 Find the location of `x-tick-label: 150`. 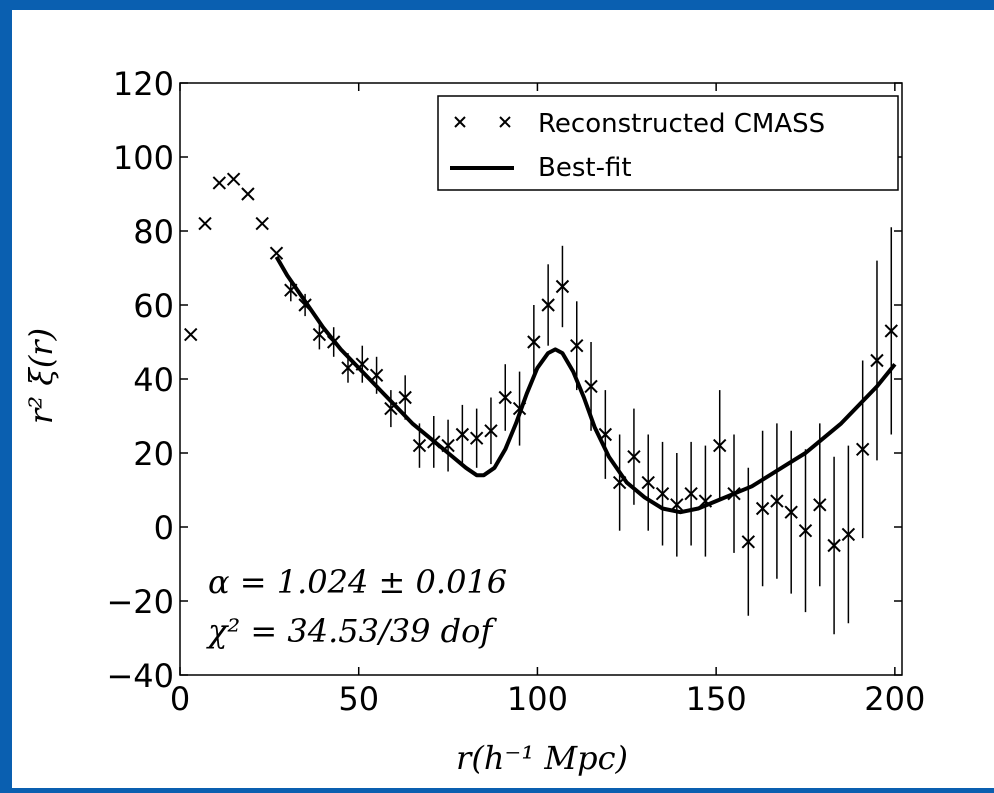

x-tick-label: 150 is located at coordinates (716, 699).